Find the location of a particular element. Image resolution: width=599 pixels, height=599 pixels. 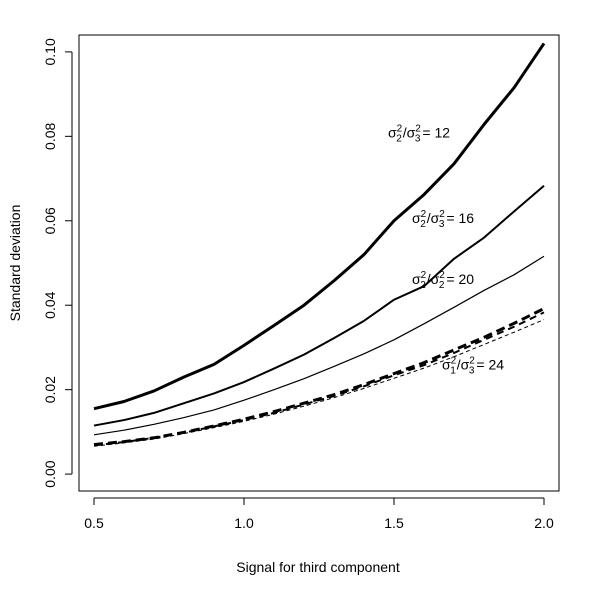

y-tick-label: 0.00 is located at coordinates (50, 473).